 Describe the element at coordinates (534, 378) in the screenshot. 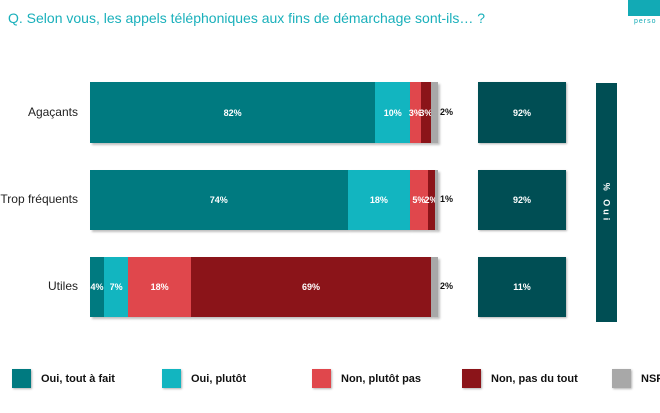

I see `legend-label: Non, pas du tout` at that location.